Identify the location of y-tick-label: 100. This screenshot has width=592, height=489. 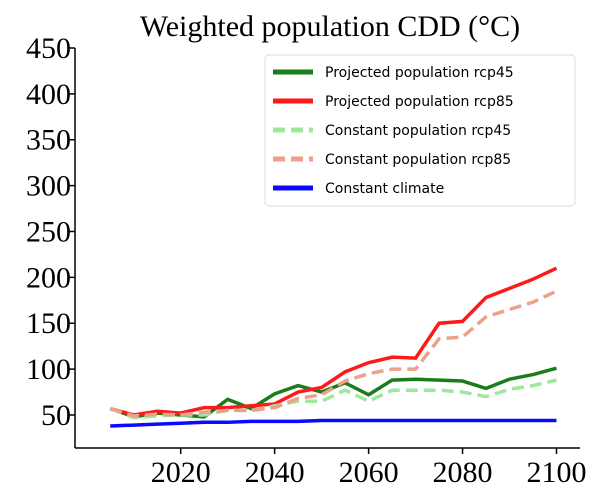
(48, 369).